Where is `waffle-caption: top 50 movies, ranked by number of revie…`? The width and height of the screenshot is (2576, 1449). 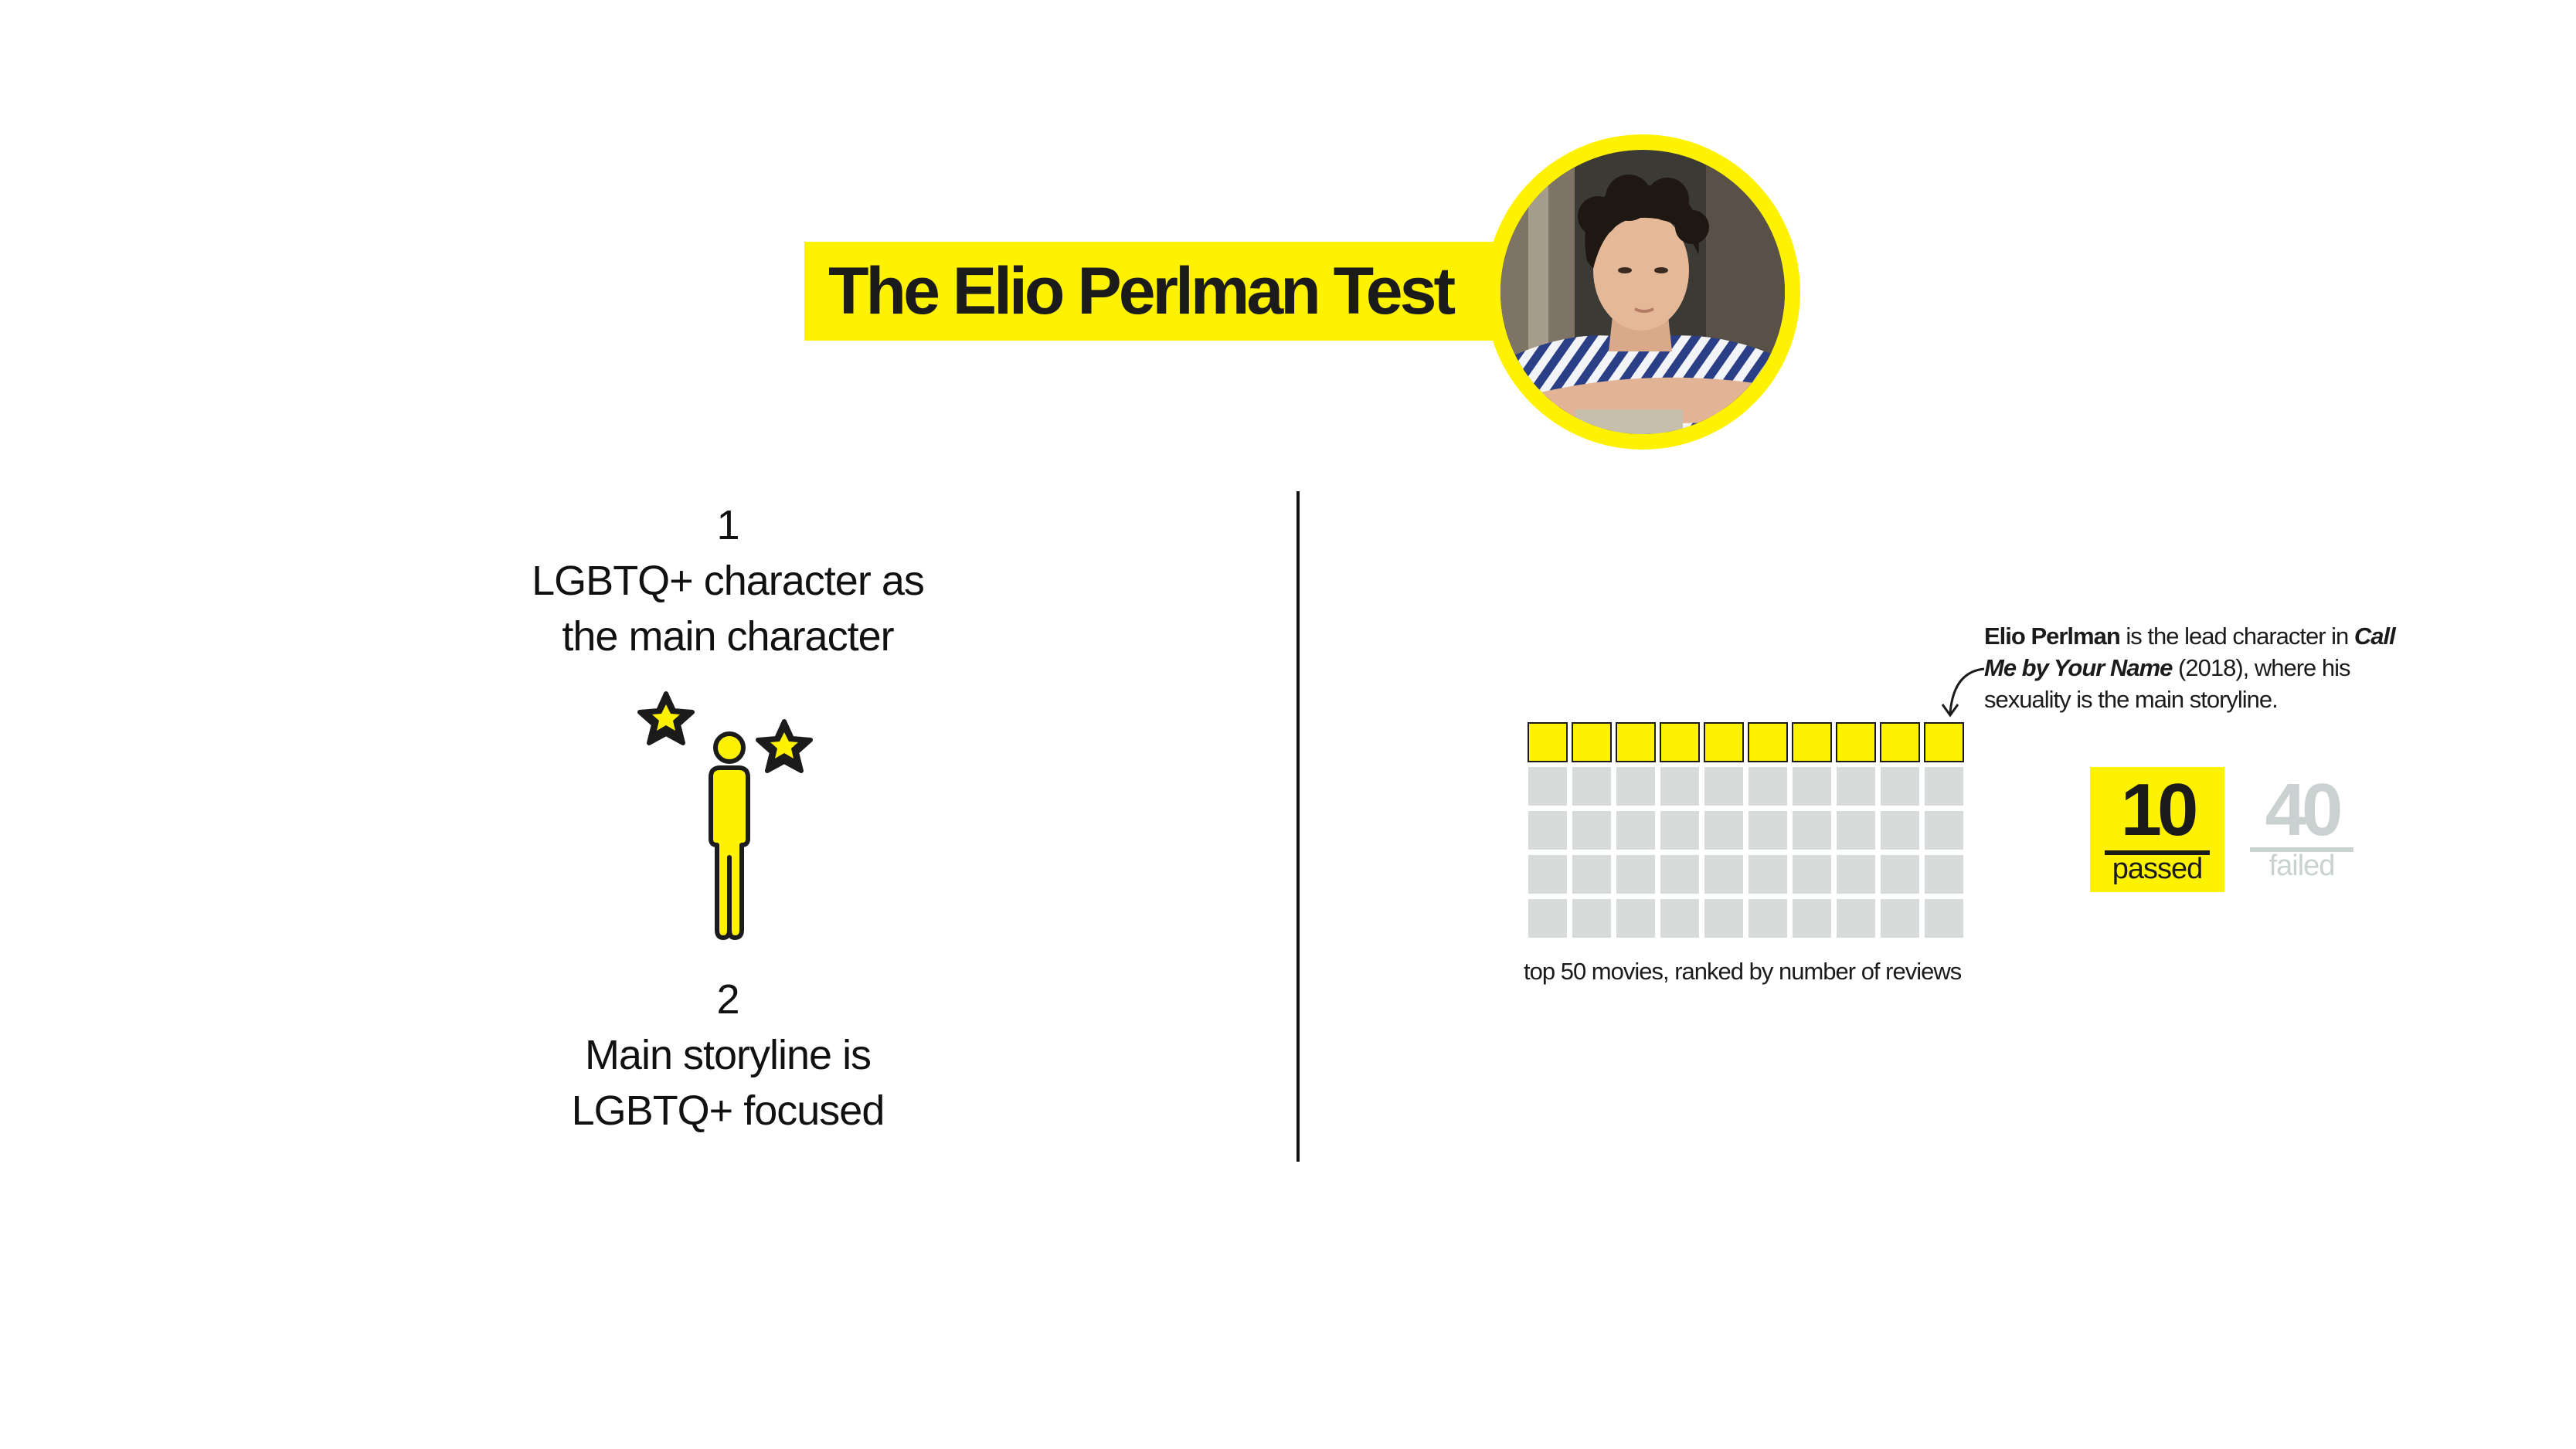
waffle-caption: top 50 movies, ranked by number of revie… is located at coordinates (1743, 971).